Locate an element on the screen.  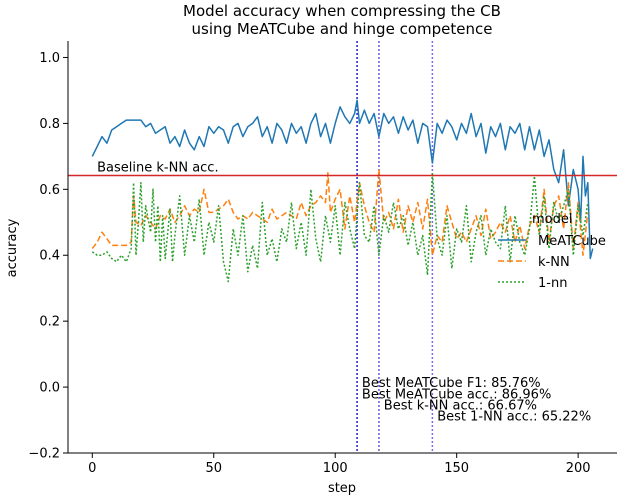
annotation-3: Best 1-NN acc.: 65.22% is located at coordinates (514, 417).